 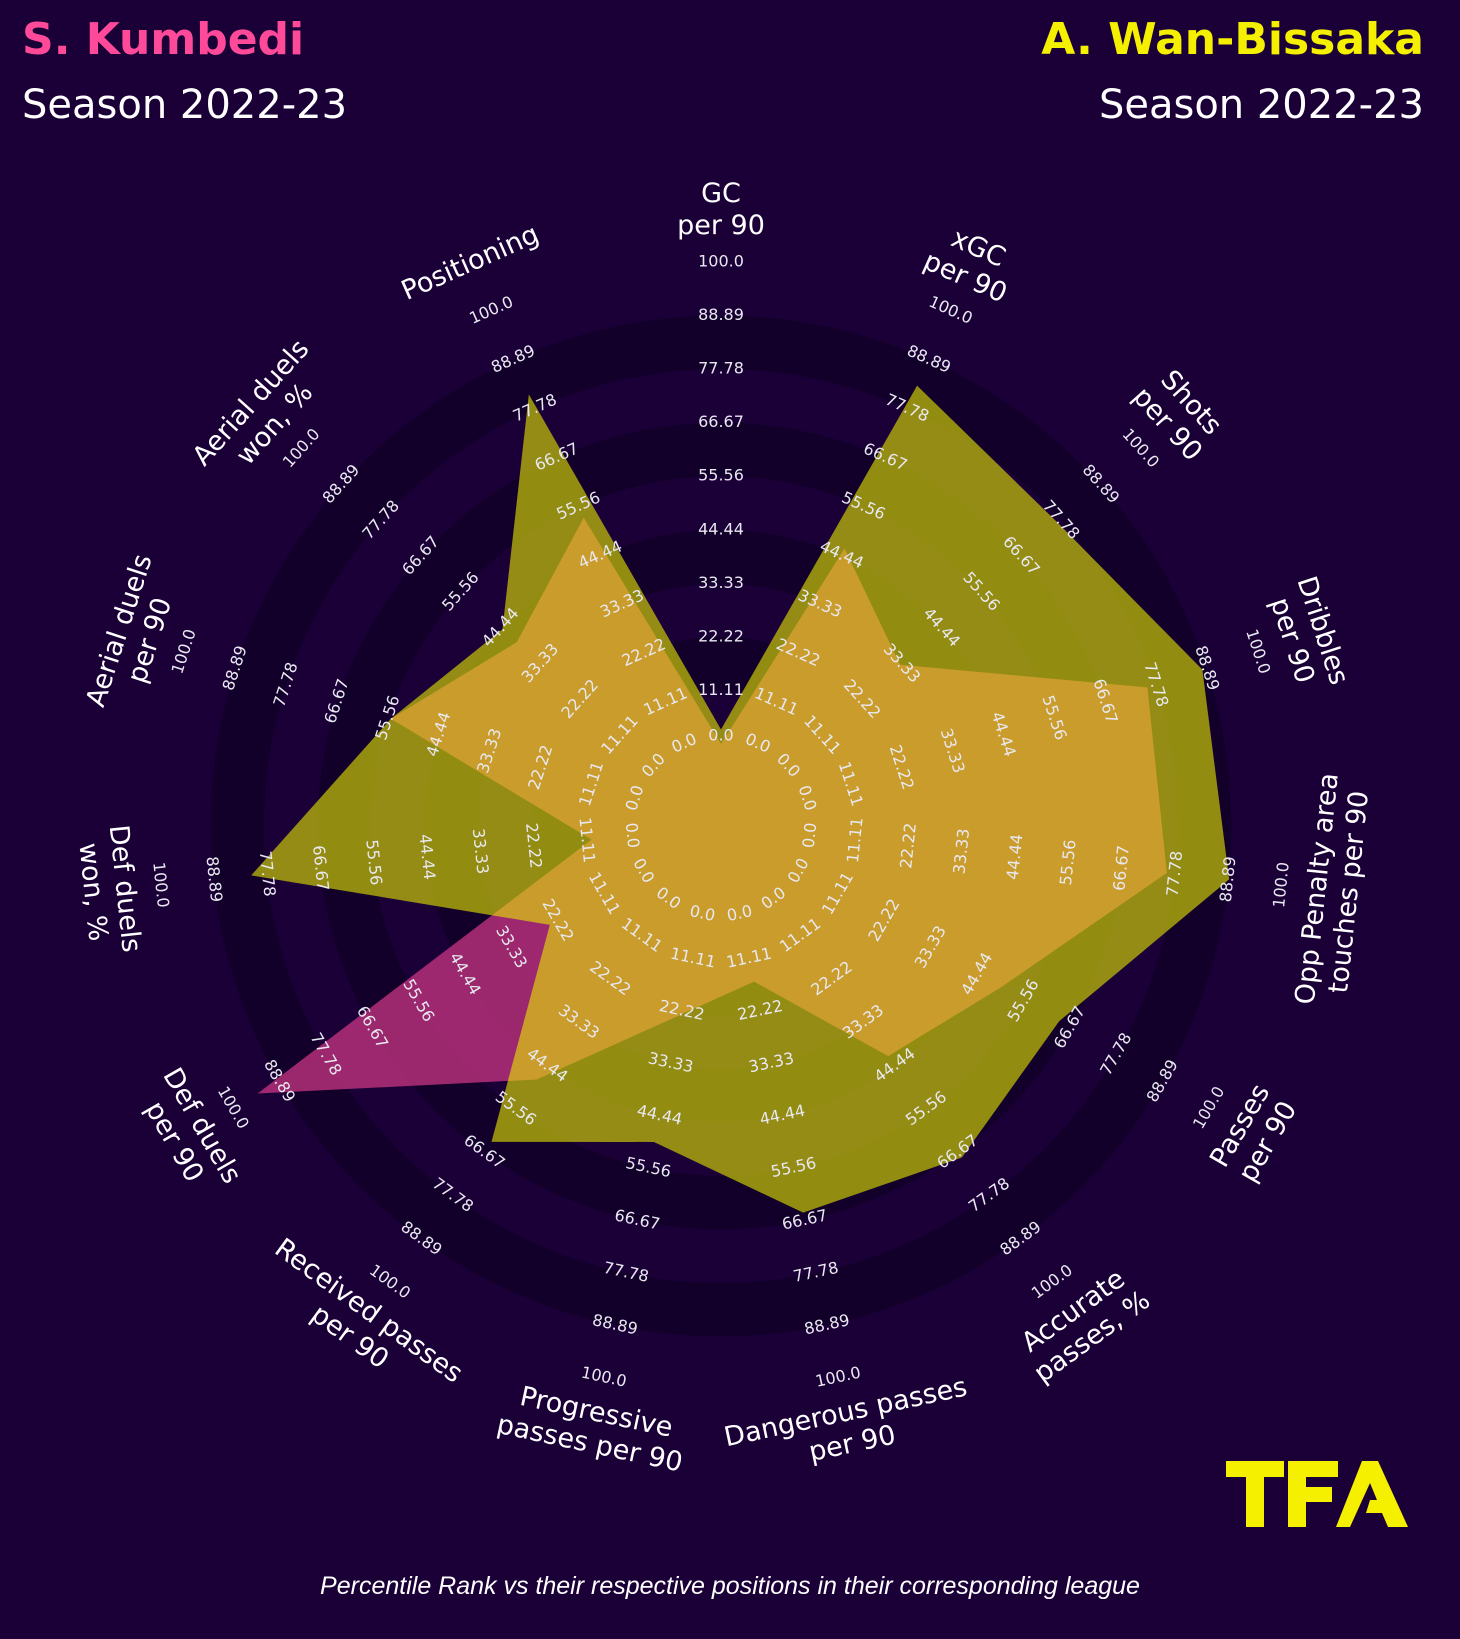 I want to click on axis-label: Progressivepasses per 90, so click(x=593, y=1428).